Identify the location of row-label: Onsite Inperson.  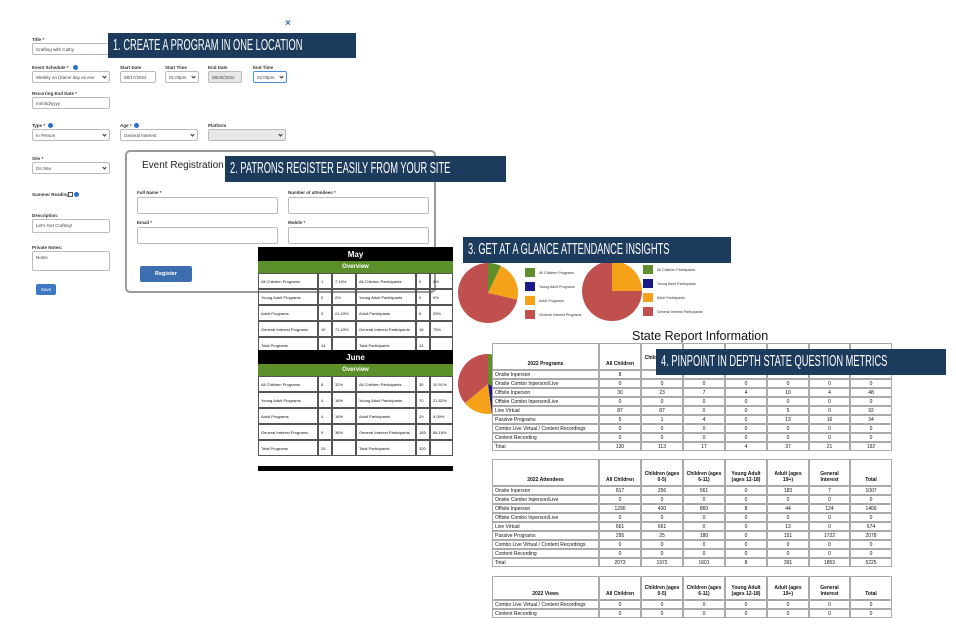
(545, 374).